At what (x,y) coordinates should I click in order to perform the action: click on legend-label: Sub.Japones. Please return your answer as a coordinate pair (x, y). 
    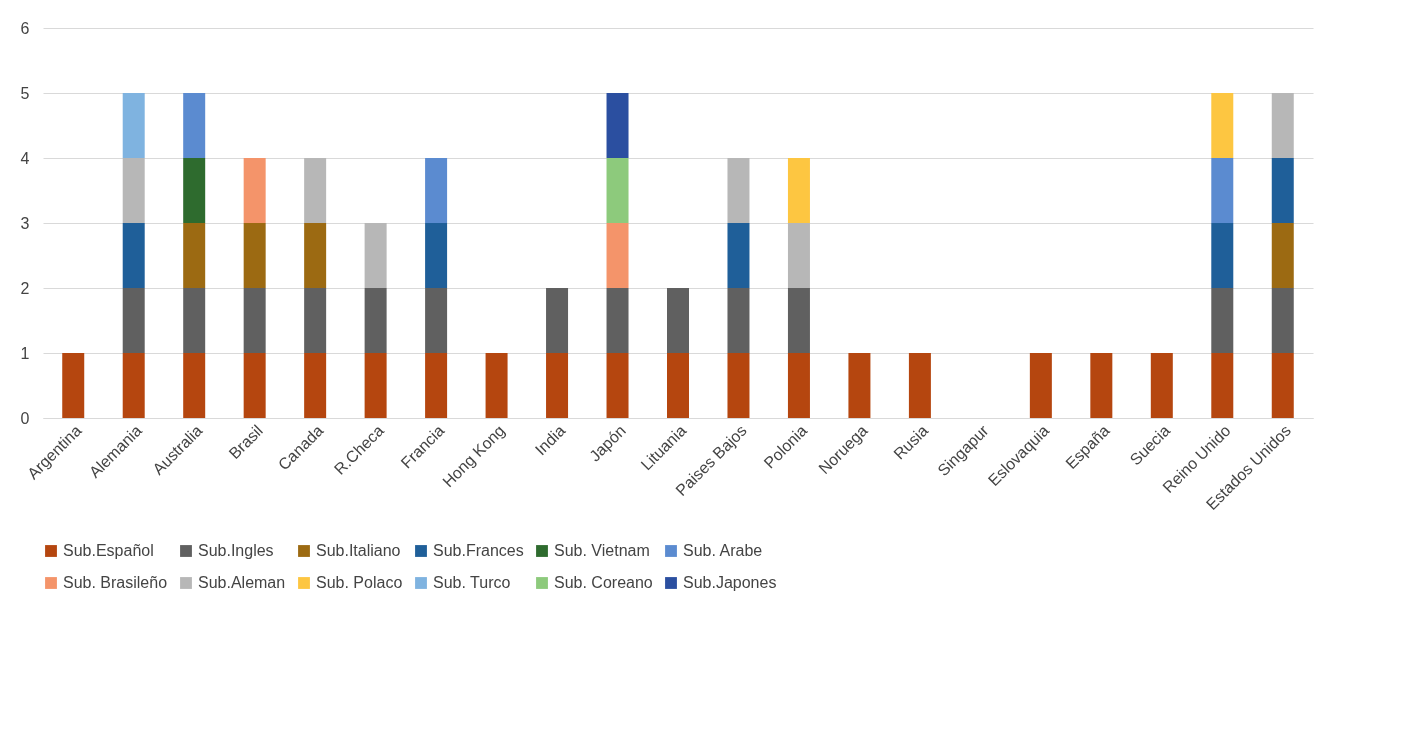
    Looking at the image, I should click on (730, 582).